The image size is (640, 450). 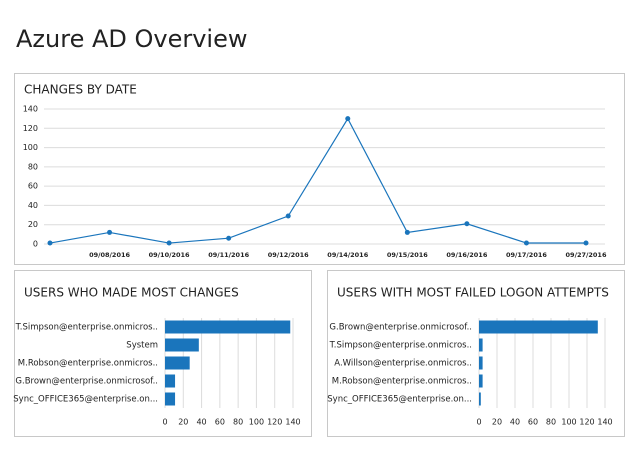 I want to click on x-tick-label: 09/08/2016, so click(x=109, y=255).